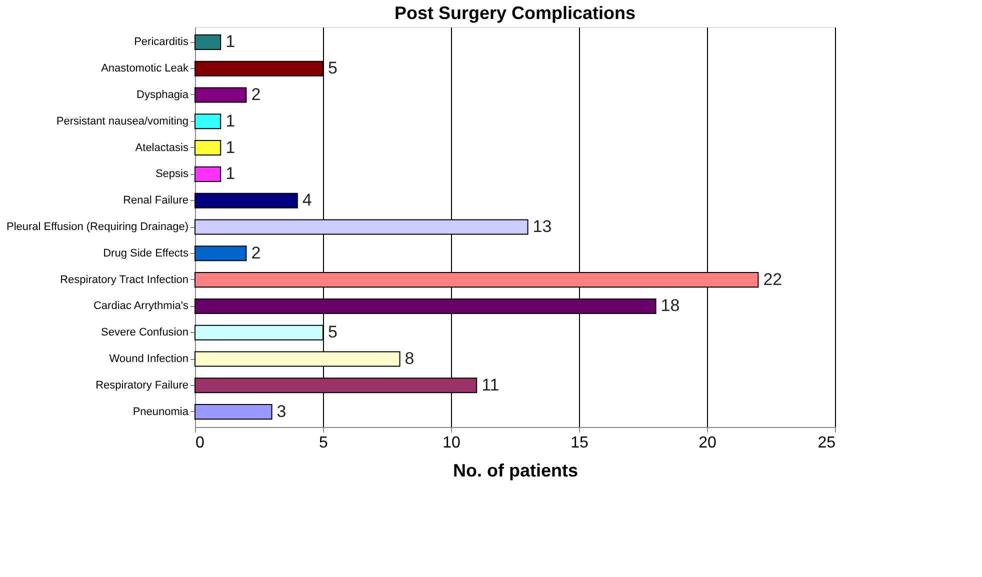 This screenshot has height=577, width=982. What do you see at coordinates (281, 411) in the screenshot?
I see `data-label: 3` at bounding box center [281, 411].